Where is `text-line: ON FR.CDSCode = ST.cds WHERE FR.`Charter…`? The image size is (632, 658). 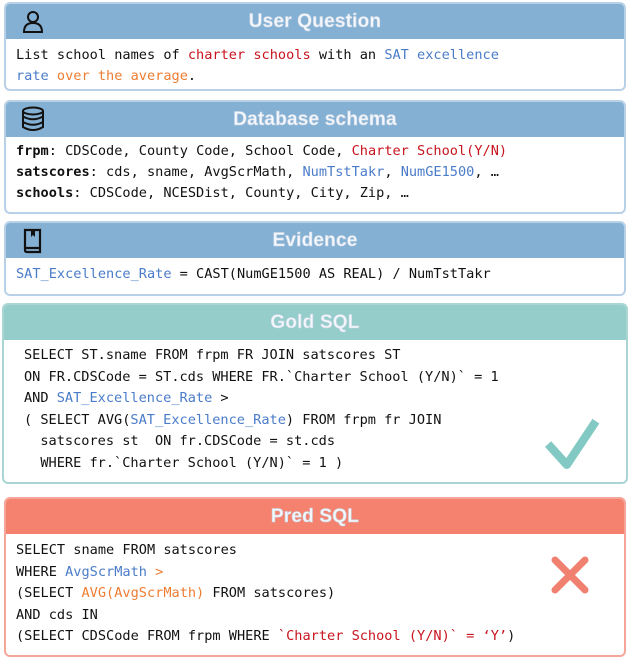 text-line: ON FR.CDSCode = ST.cds WHERE FR.`Charter… is located at coordinates (315, 378).